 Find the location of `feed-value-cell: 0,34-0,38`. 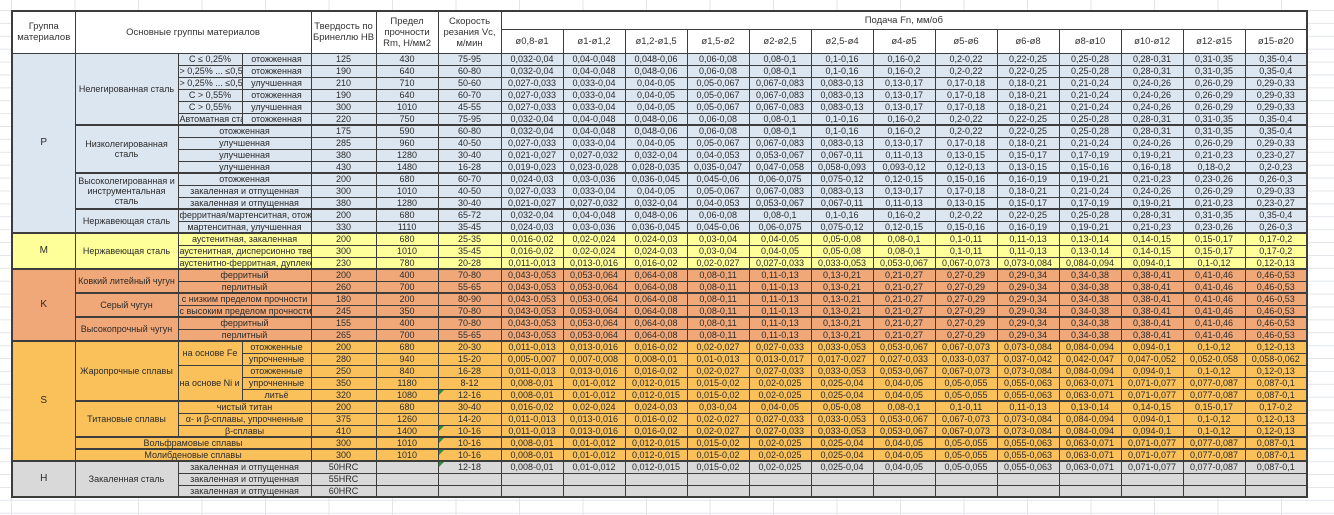

feed-value-cell: 0,34-0,38 is located at coordinates (1090, 335).